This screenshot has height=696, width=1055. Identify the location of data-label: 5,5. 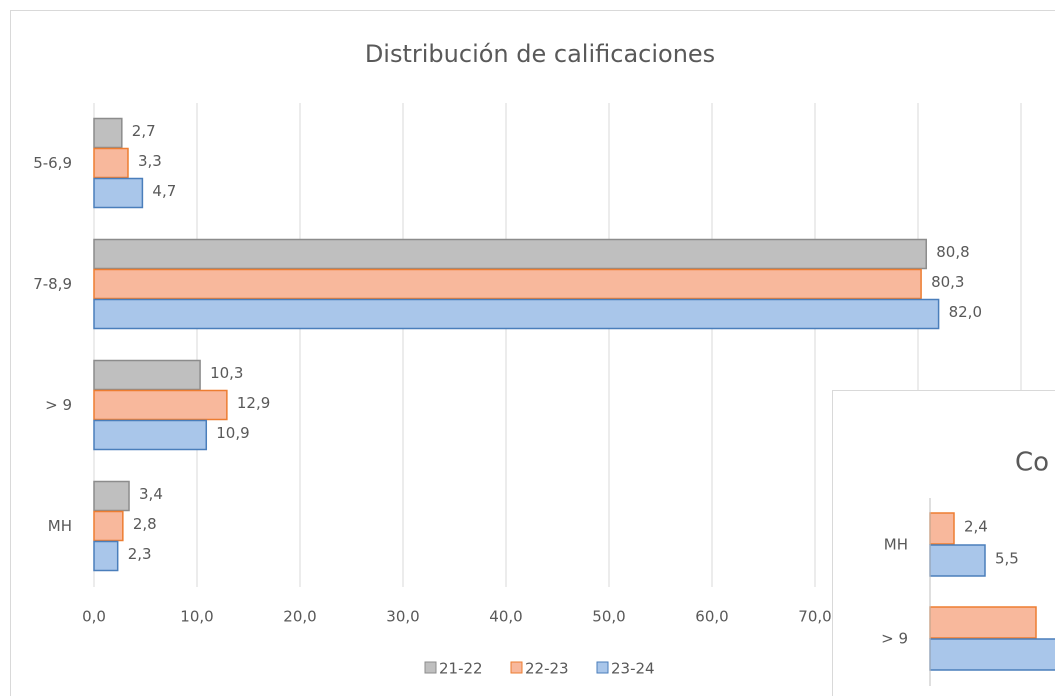
(1007, 559).